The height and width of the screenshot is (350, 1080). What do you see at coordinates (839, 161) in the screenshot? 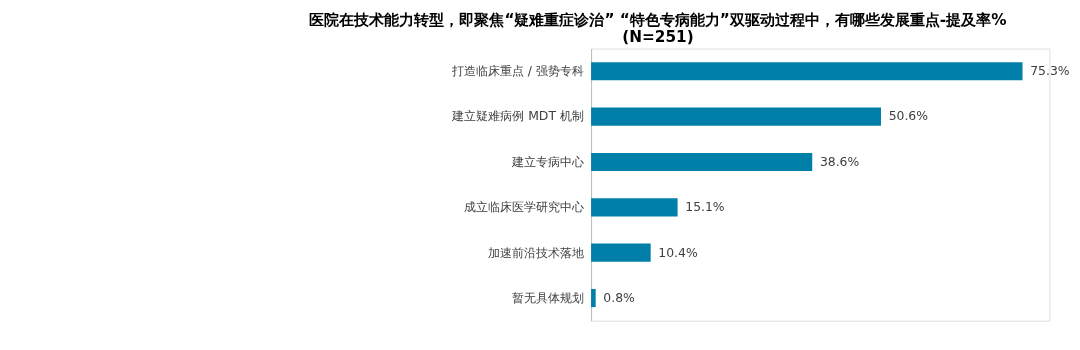
I see `data-label: 38.6%` at bounding box center [839, 161].